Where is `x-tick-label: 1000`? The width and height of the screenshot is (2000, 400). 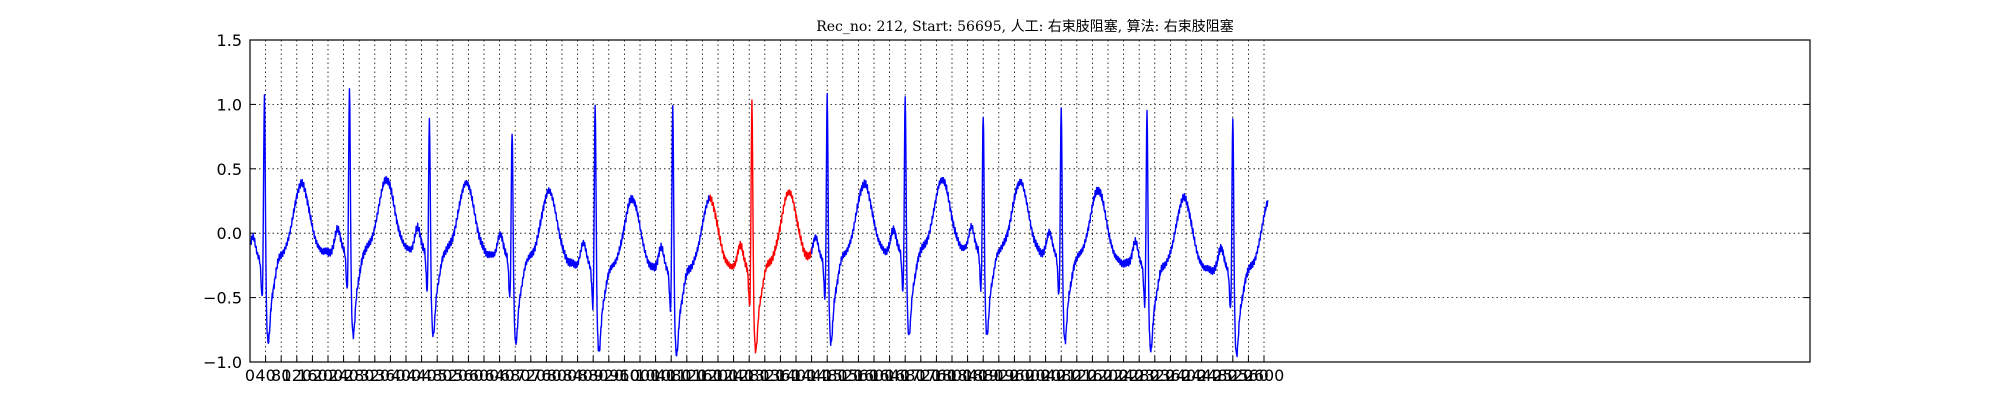
x-tick-label: 1000 is located at coordinates (640, 375).